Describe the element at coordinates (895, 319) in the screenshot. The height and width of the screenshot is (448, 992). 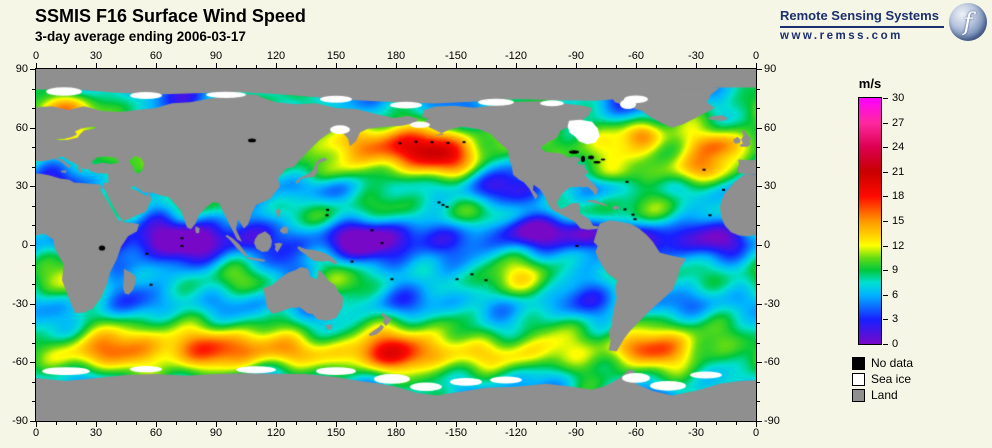
I see `colorbar-tick-label: 3` at that location.